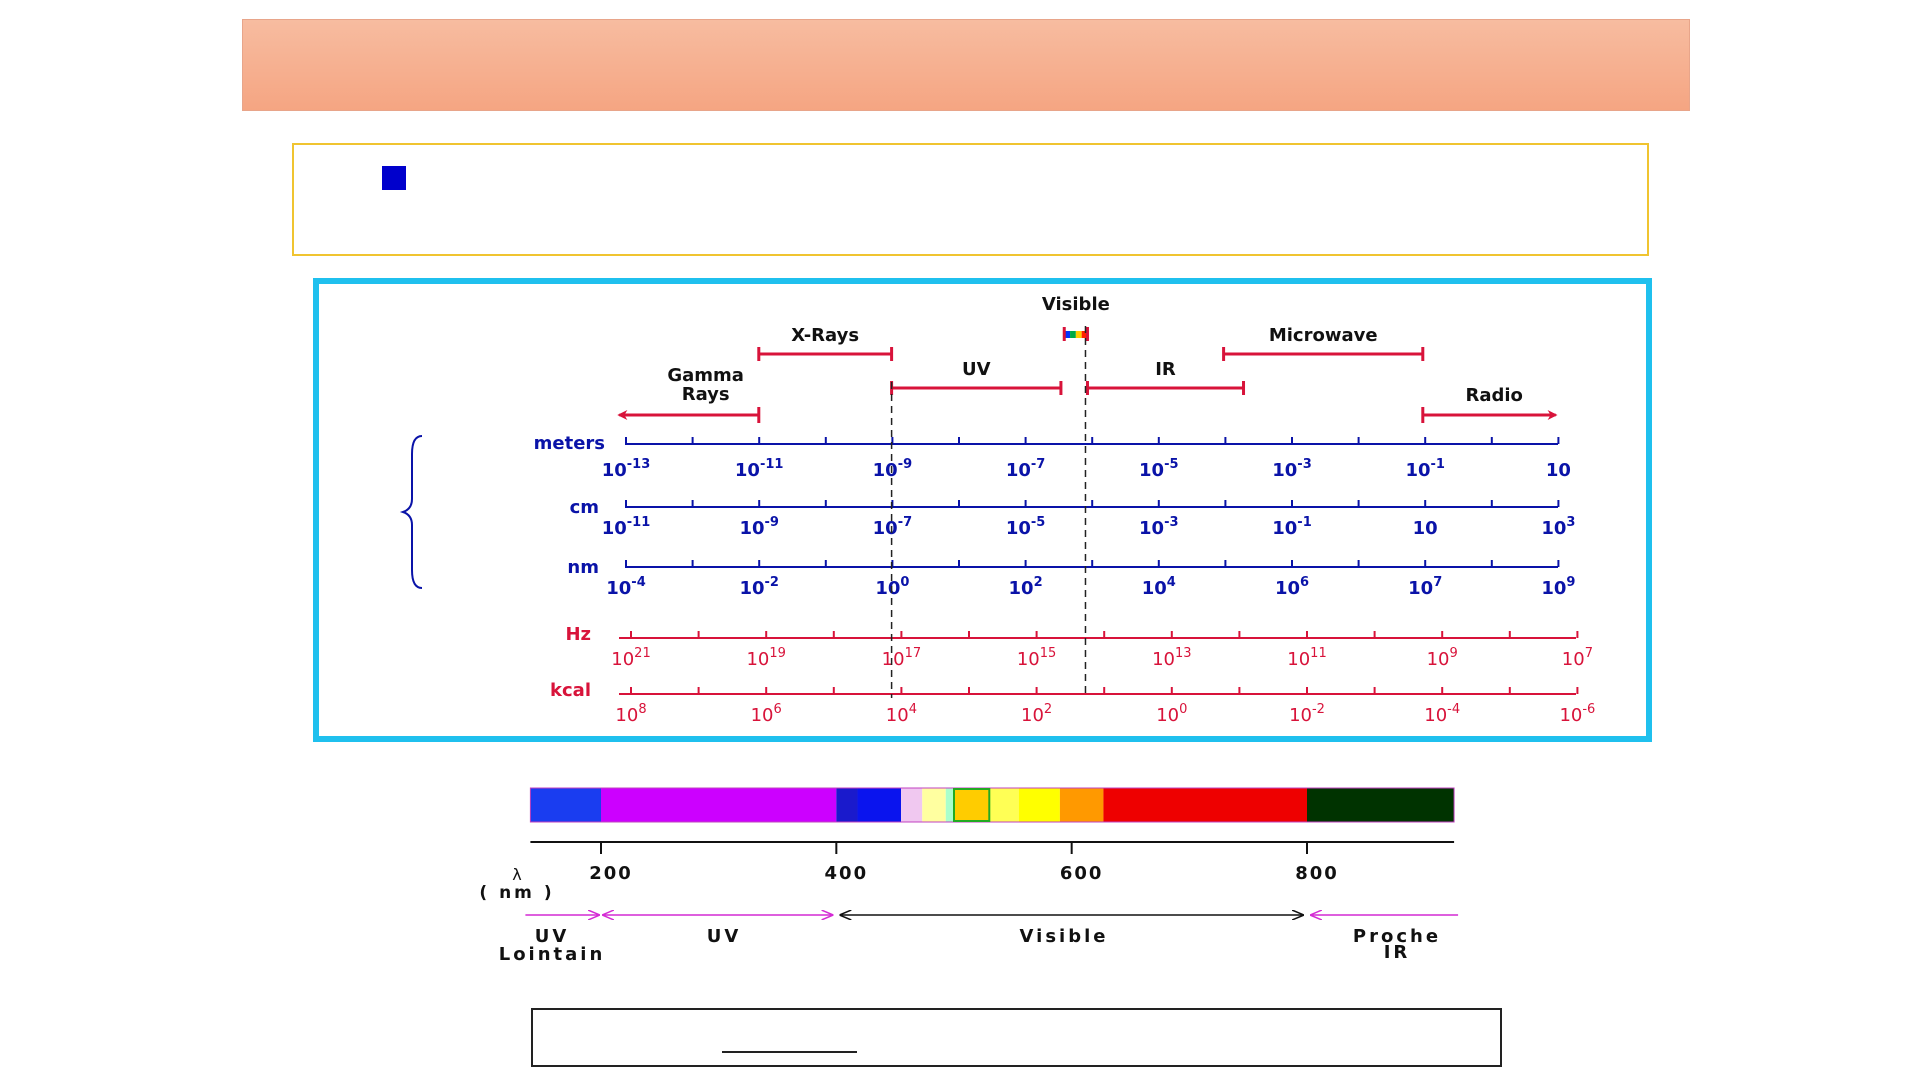 The height and width of the screenshot is (1080, 1920). What do you see at coordinates (1064, 936) in the screenshot?
I see `region-label: Visible` at bounding box center [1064, 936].